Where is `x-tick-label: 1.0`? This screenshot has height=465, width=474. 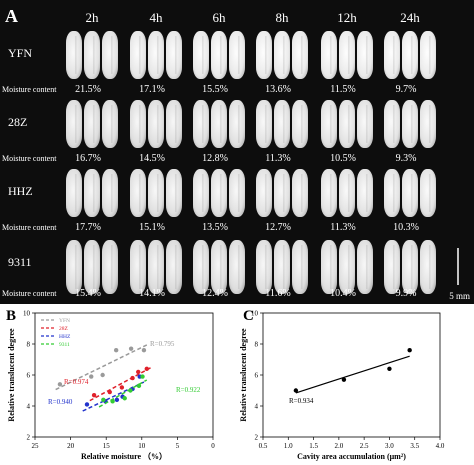
x-tick-label: 1.0 is located at coordinates (288, 446).